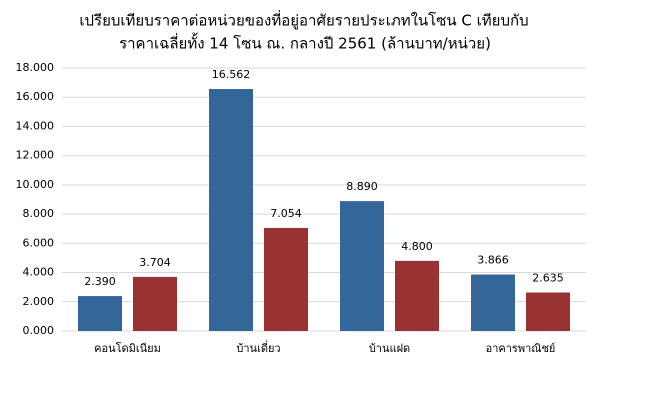 The width and height of the screenshot is (656, 412). Describe the element at coordinates (362, 186) in the screenshot. I see `data-label: 8.890` at that location.